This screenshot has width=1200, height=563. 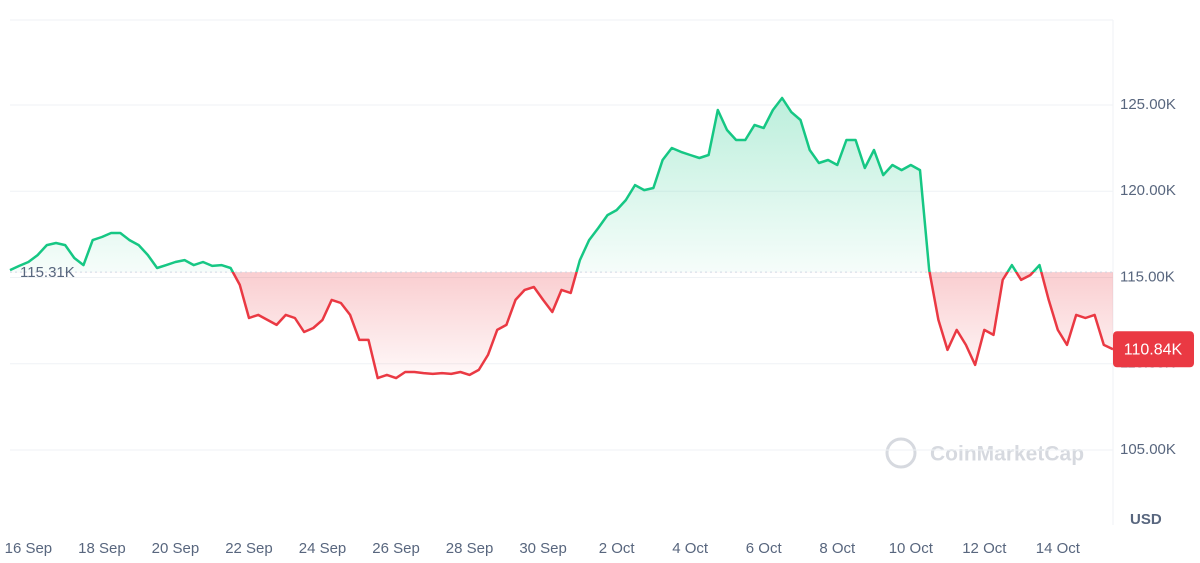 What do you see at coordinates (764, 548) in the screenshot?
I see `x-tick-label: 6 Oct` at bounding box center [764, 548].